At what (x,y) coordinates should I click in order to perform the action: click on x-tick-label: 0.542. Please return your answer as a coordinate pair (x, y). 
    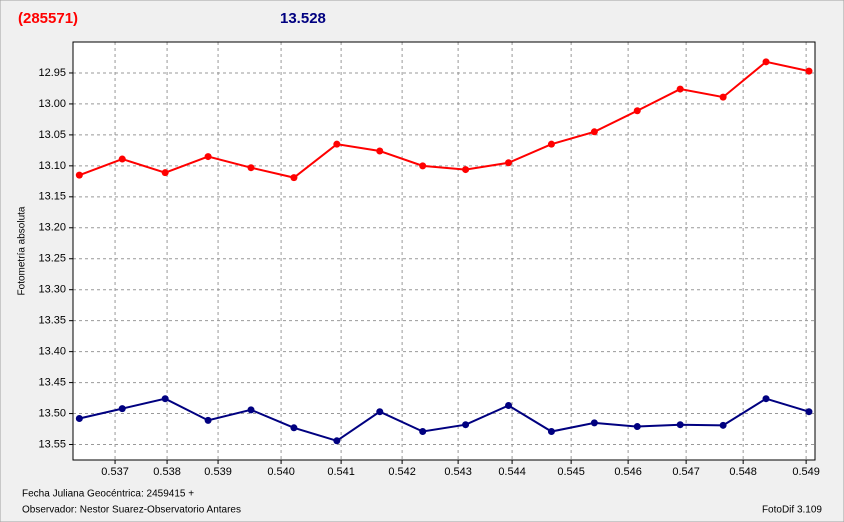
    Looking at the image, I should click on (402, 472).